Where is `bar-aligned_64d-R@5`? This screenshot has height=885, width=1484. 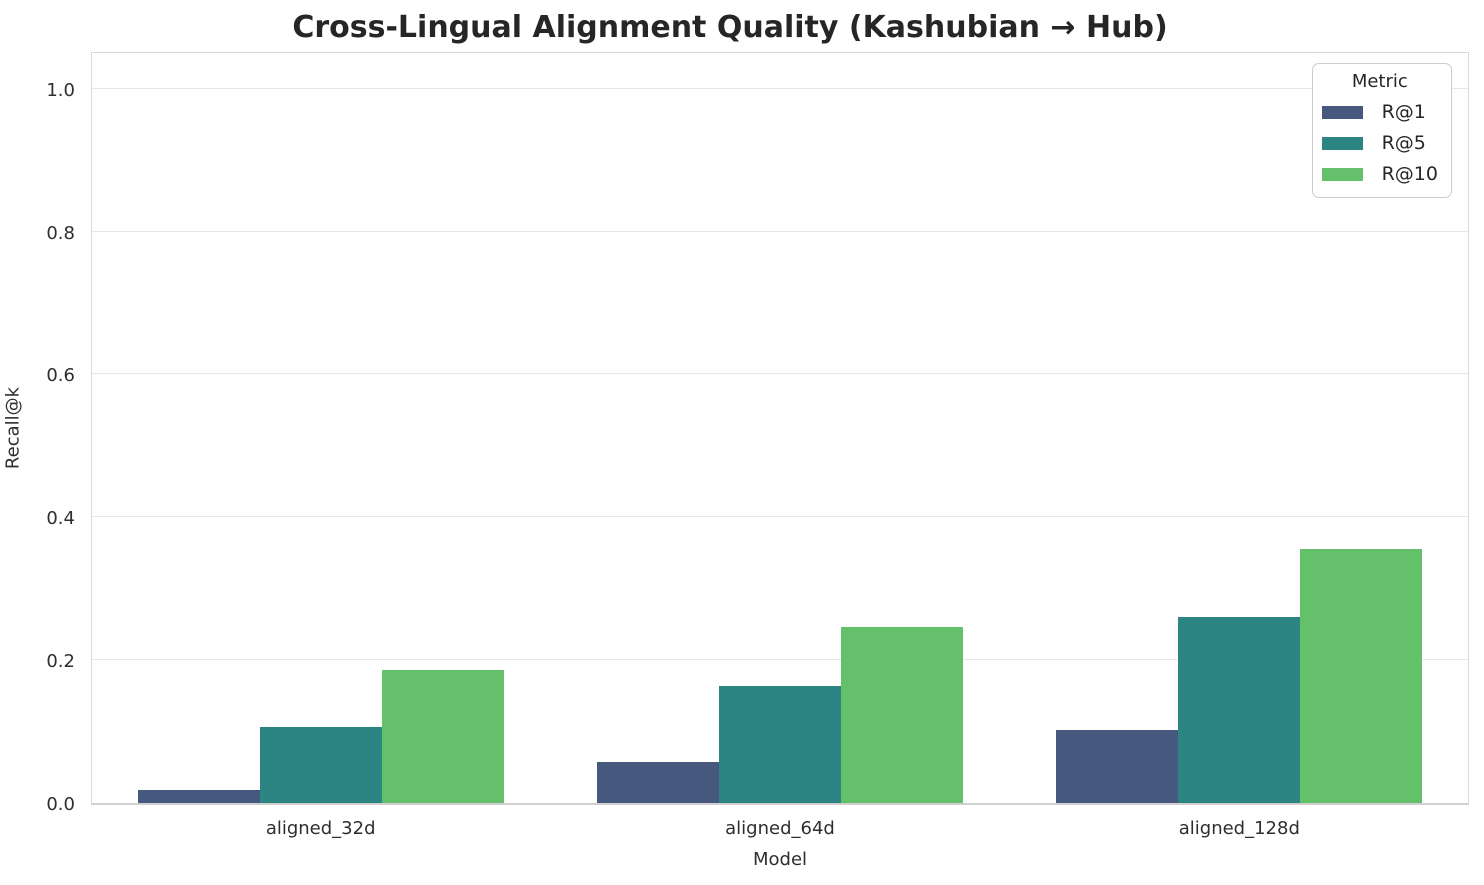 bar-aligned_64d-R@5 is located at coordinates (780, 744).